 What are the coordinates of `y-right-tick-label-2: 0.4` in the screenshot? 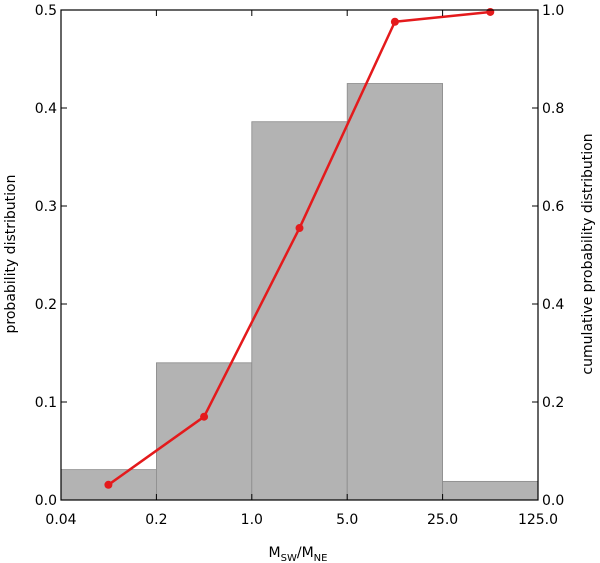 It's located at (553, 305).